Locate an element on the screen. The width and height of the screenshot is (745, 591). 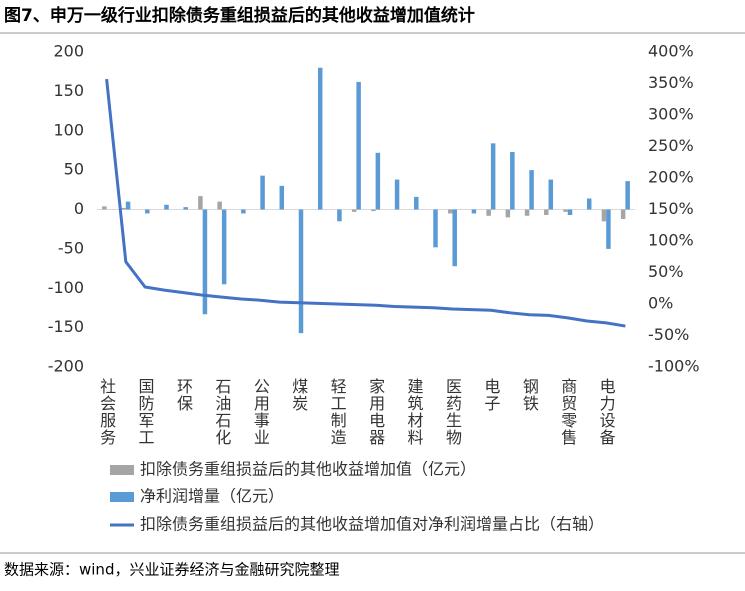
x-tick-label: 公用事业 is located at coordinates (260, 412).